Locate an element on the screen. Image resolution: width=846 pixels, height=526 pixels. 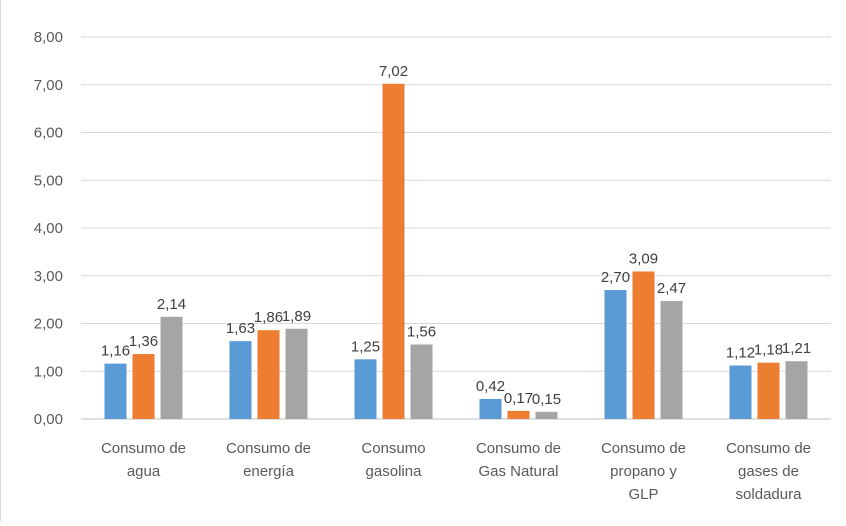
data-label: 1,86 is located at coordinates (268, 317).